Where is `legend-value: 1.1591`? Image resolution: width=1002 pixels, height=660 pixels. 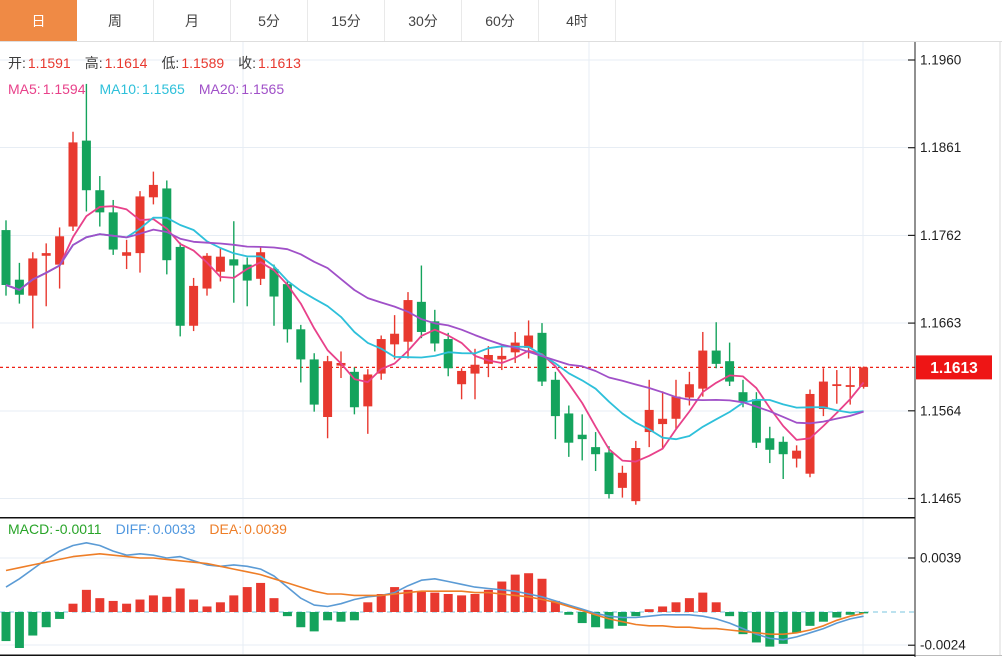
legend-value: 1.1591 is located at coordinates (49, 63).